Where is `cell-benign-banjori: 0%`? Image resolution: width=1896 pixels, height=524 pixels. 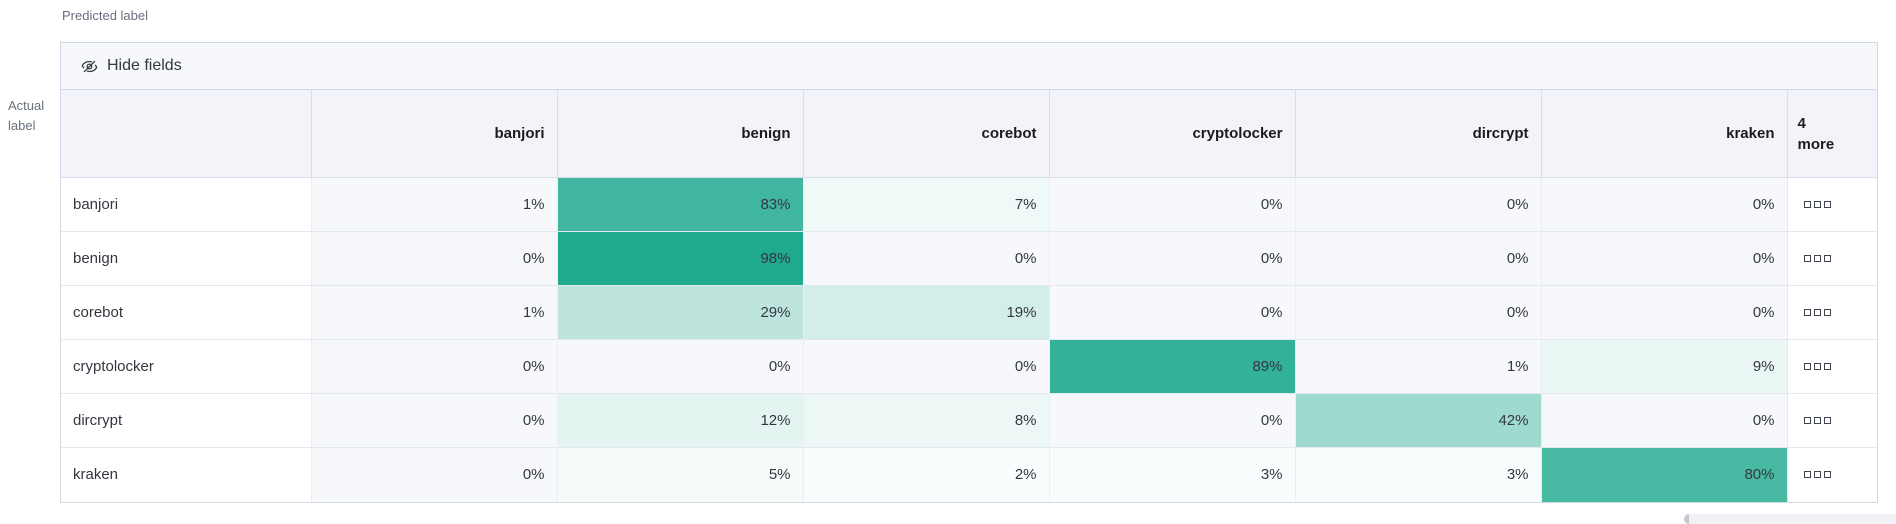
cell-benign-banjori: 0% is located at coordinates (433, 258).